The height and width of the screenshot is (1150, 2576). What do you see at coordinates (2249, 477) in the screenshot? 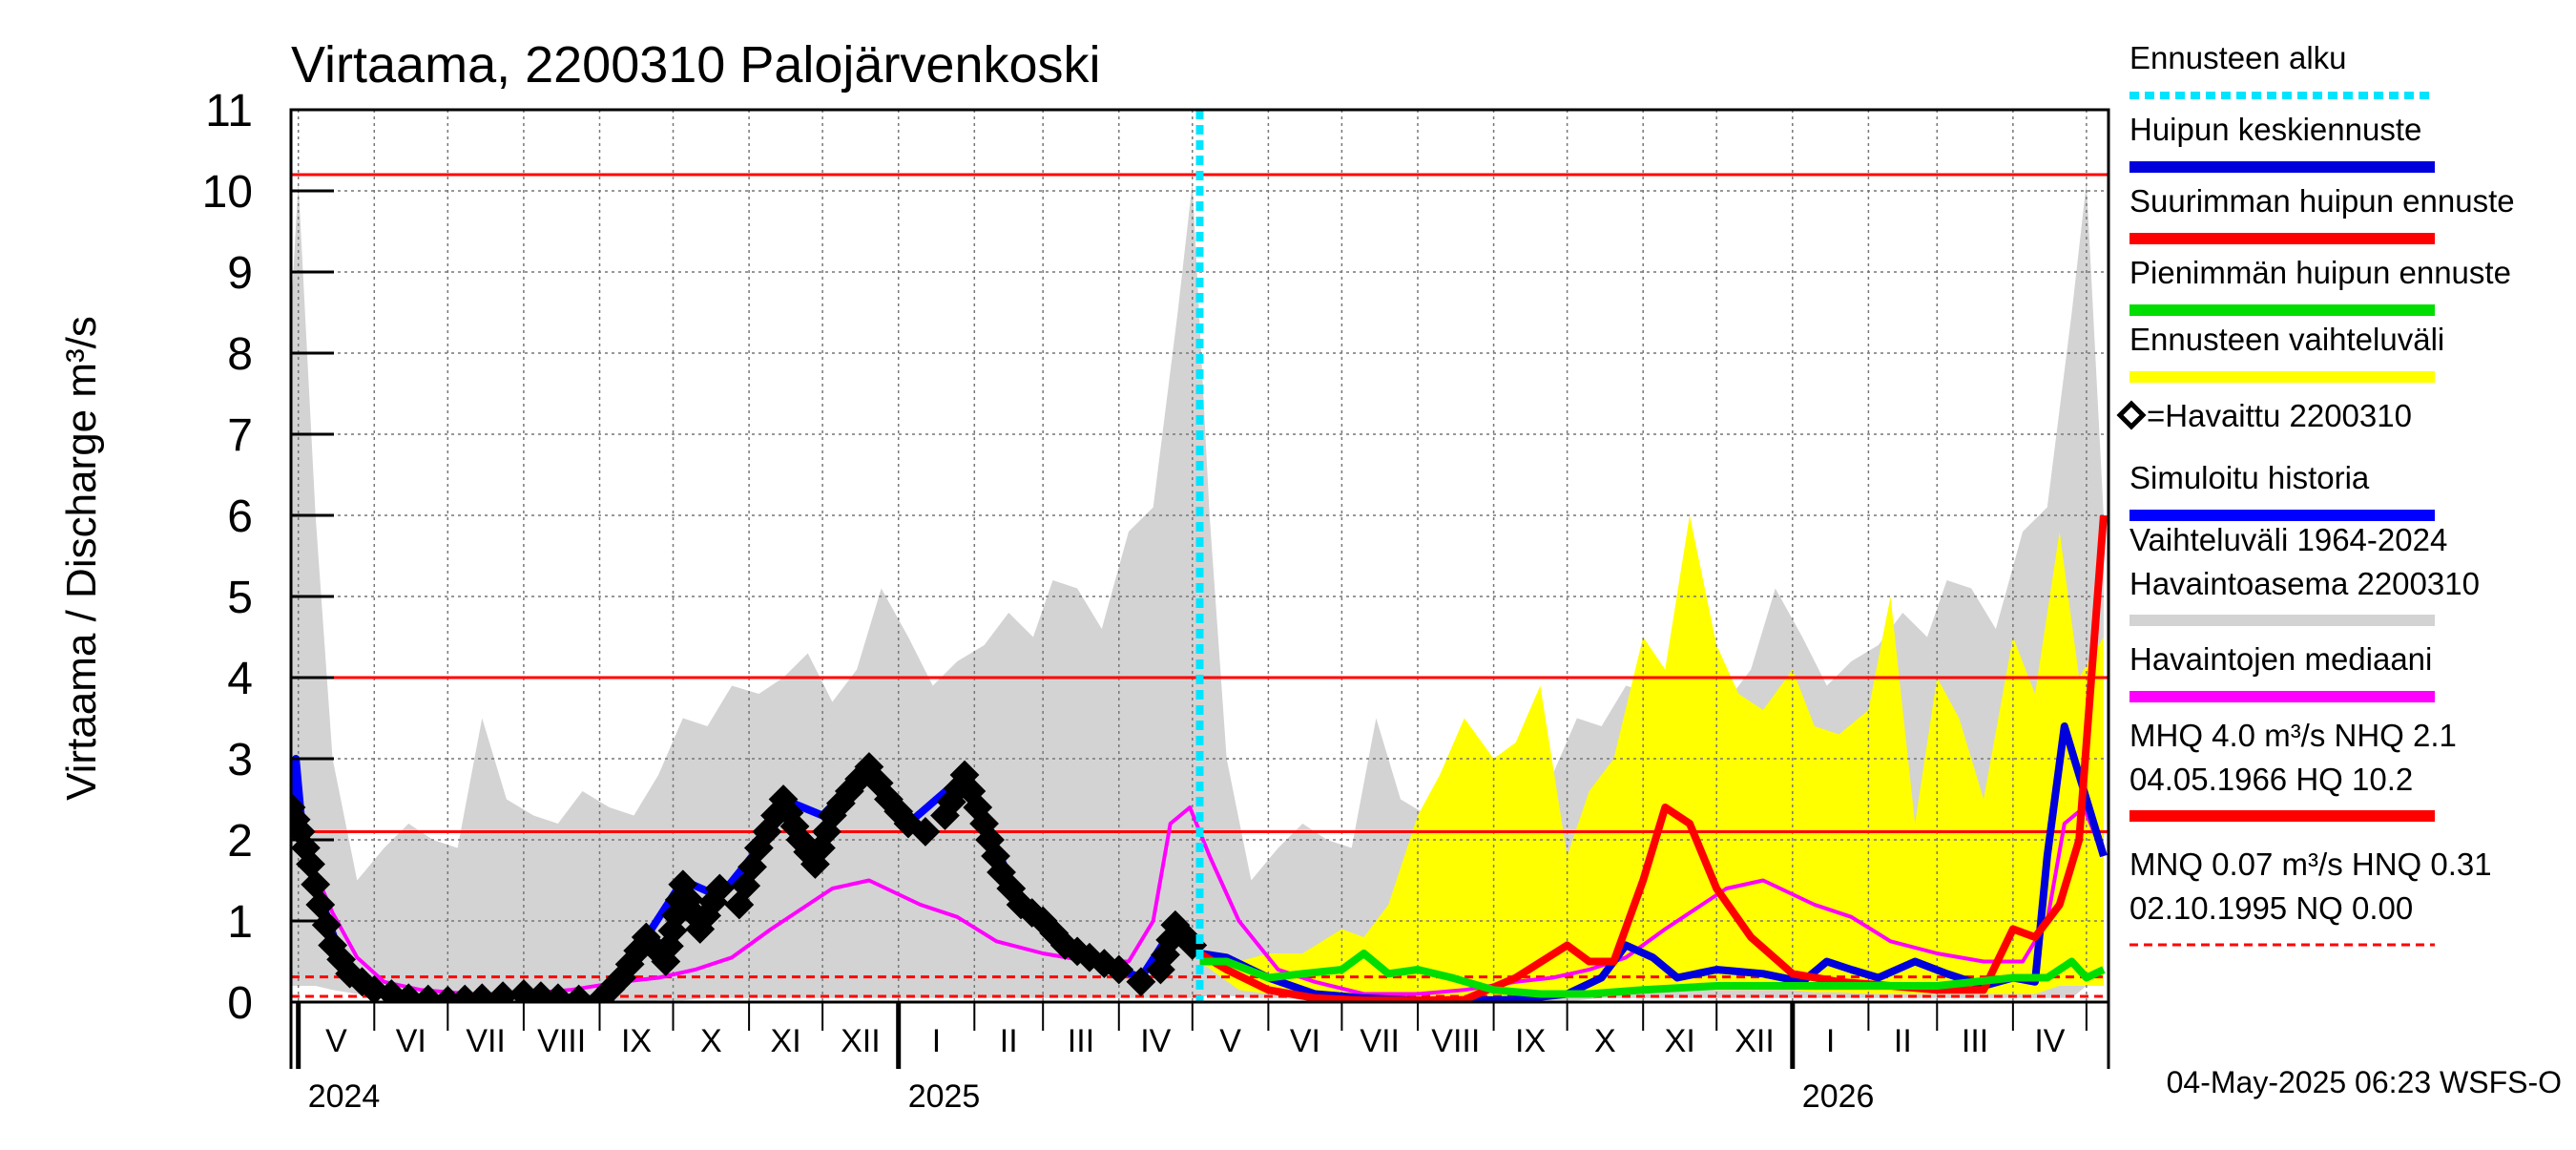
I see `legend-label: Simuloitu historia` at bounding box center [2249, 477].